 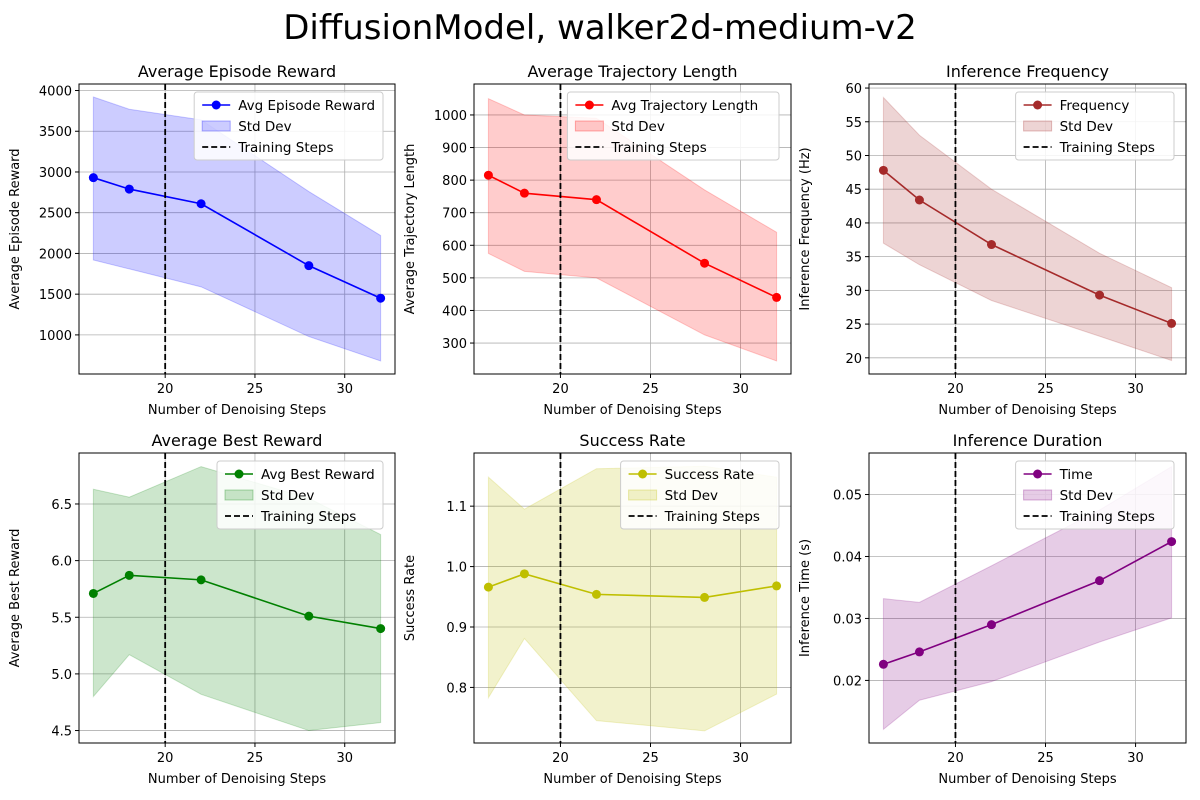 I want to click on y-tick-label: 400, so click(x=454, y=311).